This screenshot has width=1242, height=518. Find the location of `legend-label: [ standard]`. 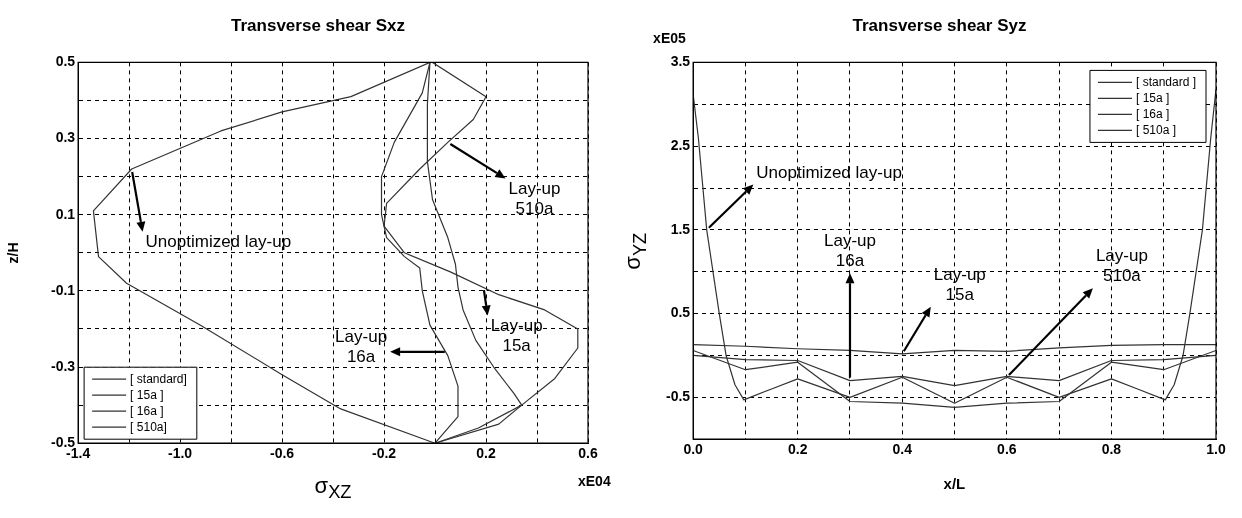

legend-label: [ standard] is located at coordinates (158, 378).